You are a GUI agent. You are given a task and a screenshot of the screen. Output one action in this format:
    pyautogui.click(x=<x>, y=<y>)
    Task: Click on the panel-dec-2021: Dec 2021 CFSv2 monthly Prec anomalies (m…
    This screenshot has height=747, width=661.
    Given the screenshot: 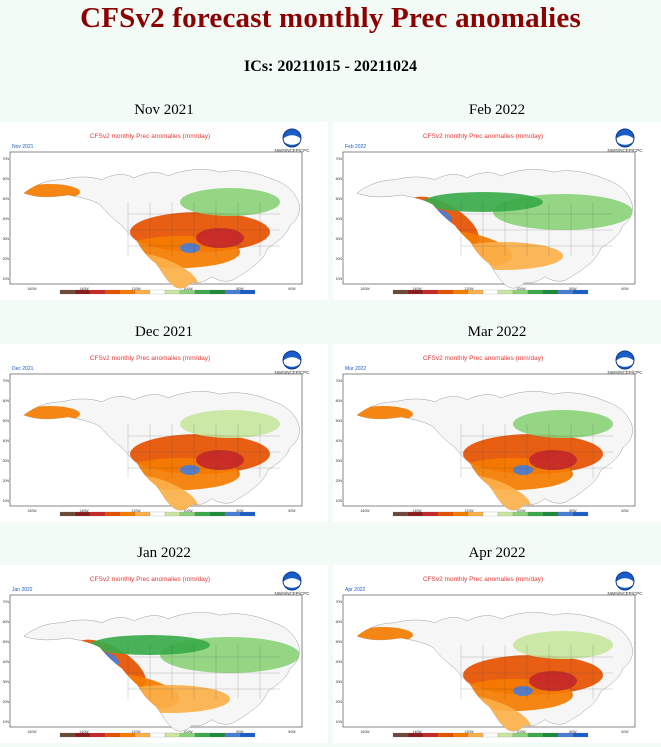 What is the action you would take?
    pyautogui.click(x=164, y=422)
    